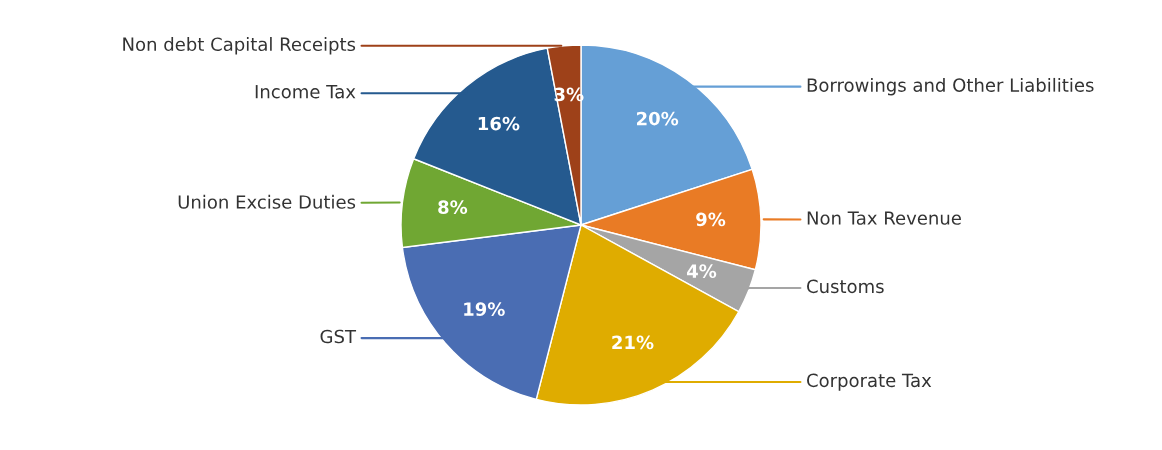  What do you see at coordinates (338, 336) in the screenshot?
I see `slice-label: GST` at bounding box center [338, 336].